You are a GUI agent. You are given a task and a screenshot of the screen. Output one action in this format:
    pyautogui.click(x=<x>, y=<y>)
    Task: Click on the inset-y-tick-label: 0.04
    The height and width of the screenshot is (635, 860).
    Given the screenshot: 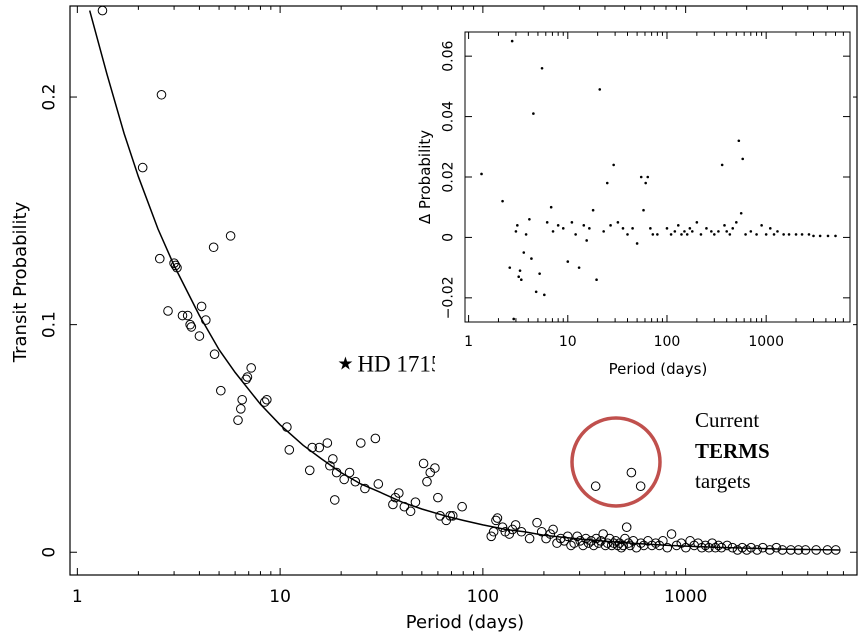 What is the action you would take?
    pyautogui.click(x=448, y=116)
    